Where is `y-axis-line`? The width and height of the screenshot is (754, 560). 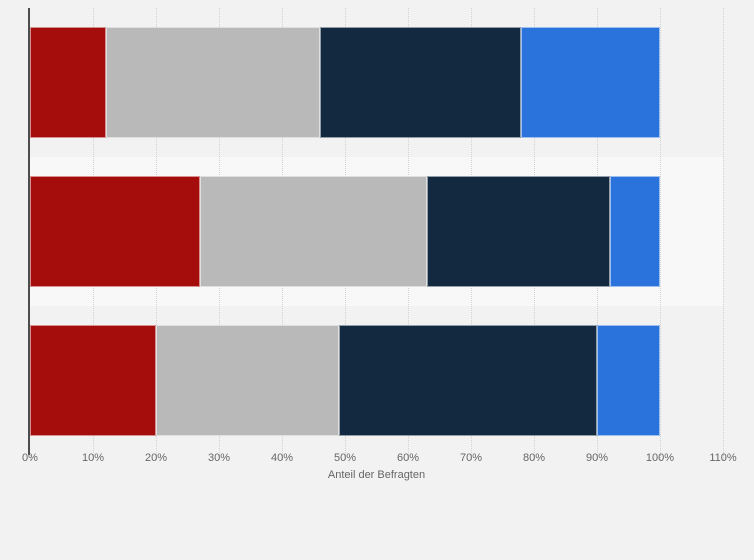 y-axis-line is located at coordinates (29, 231).